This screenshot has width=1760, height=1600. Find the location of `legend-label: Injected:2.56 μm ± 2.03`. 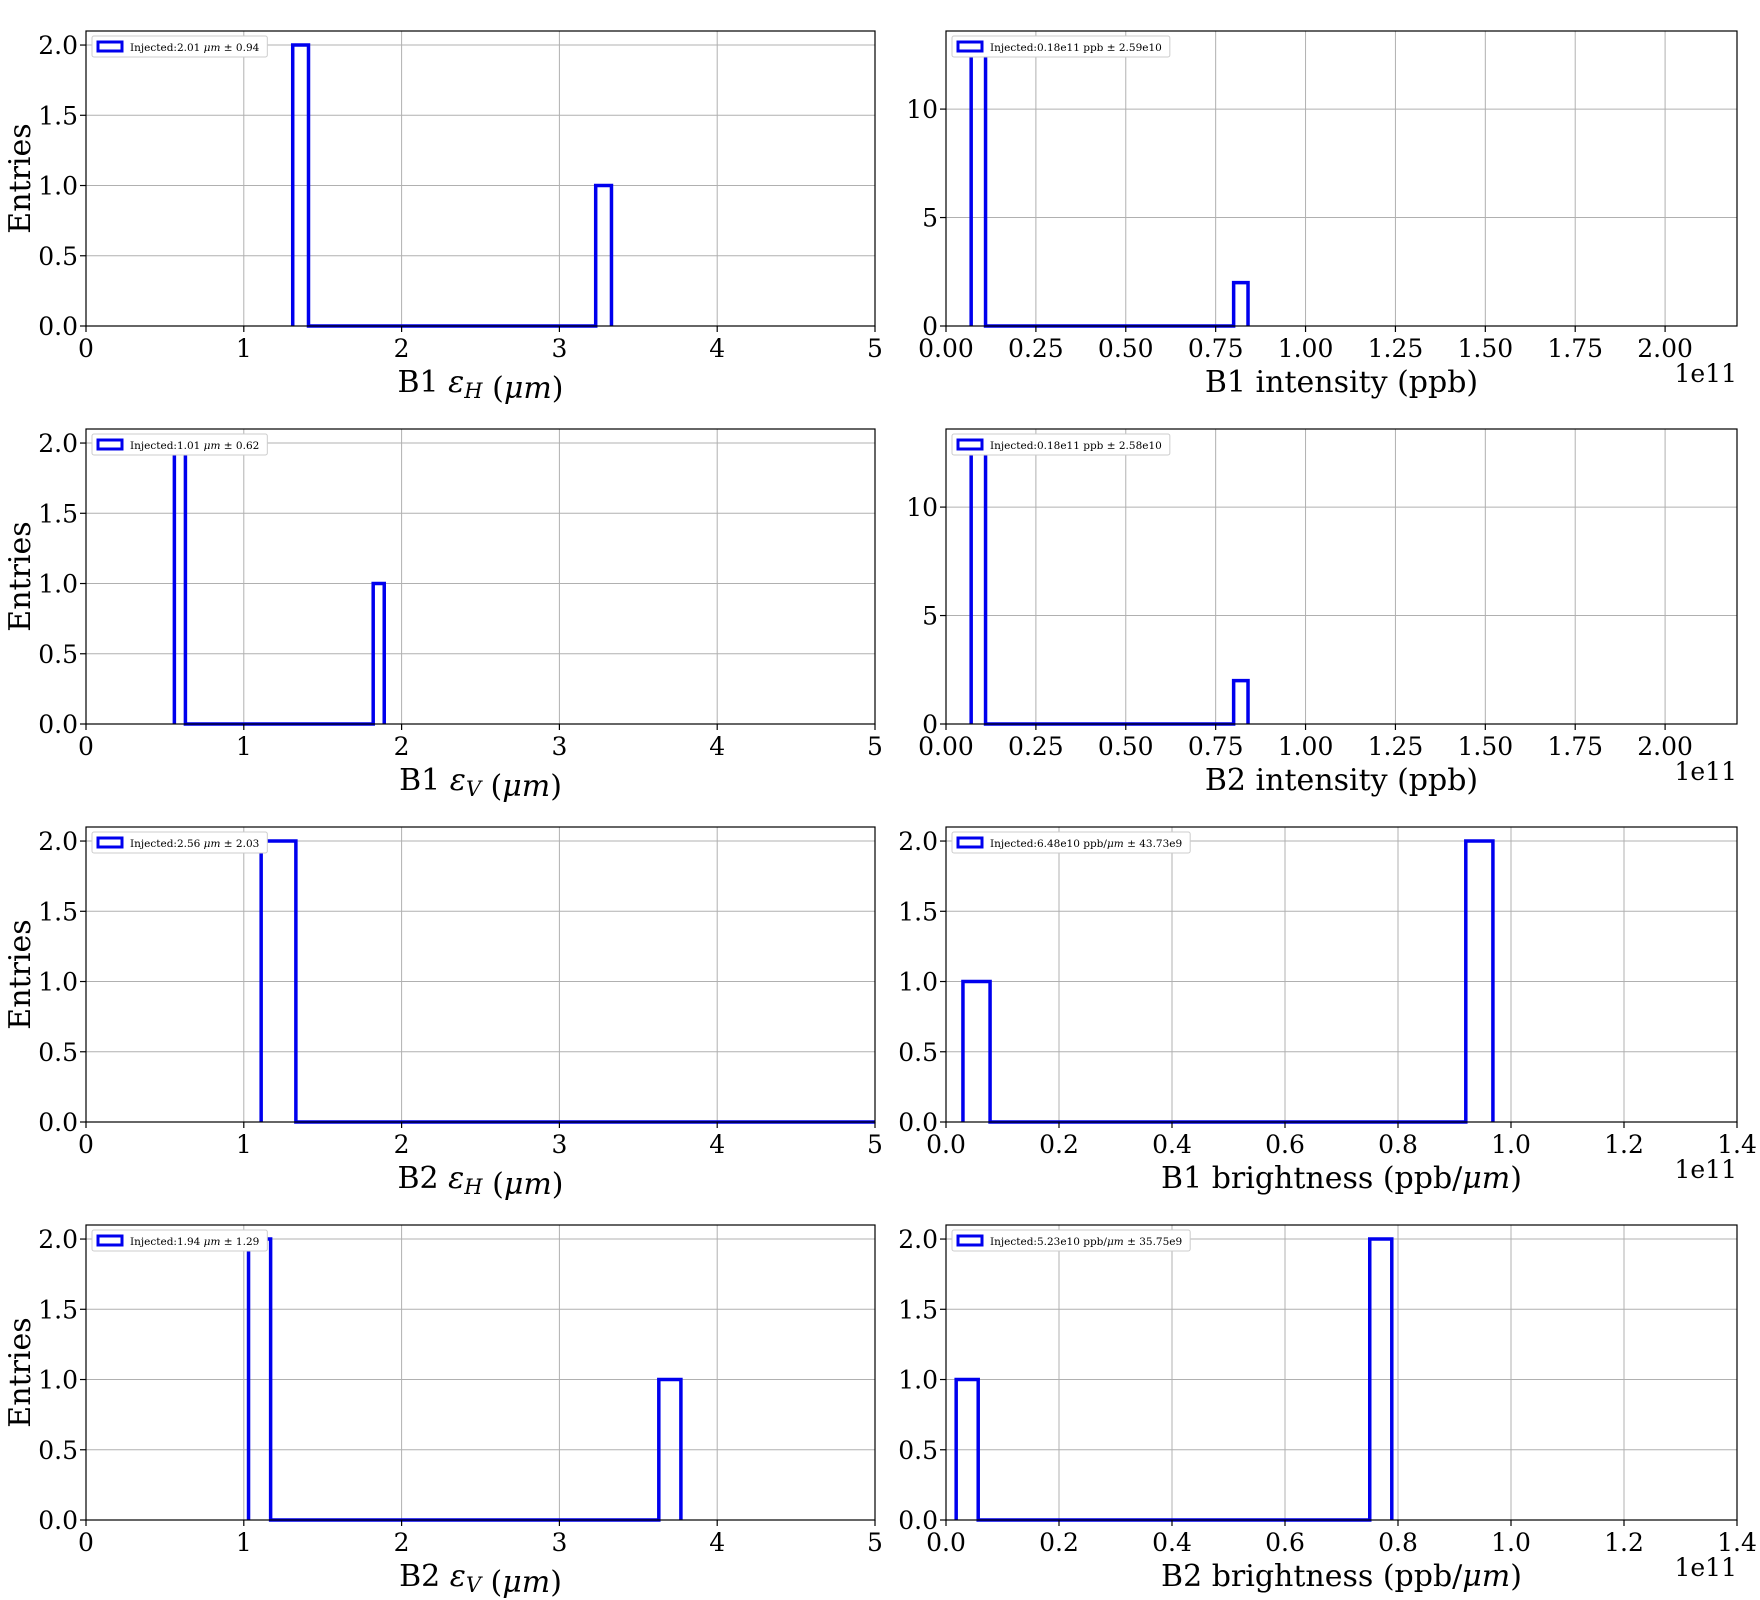

legend-label: Injected:2.56 μm ± 2.03 is located at coordinates (194, 844).